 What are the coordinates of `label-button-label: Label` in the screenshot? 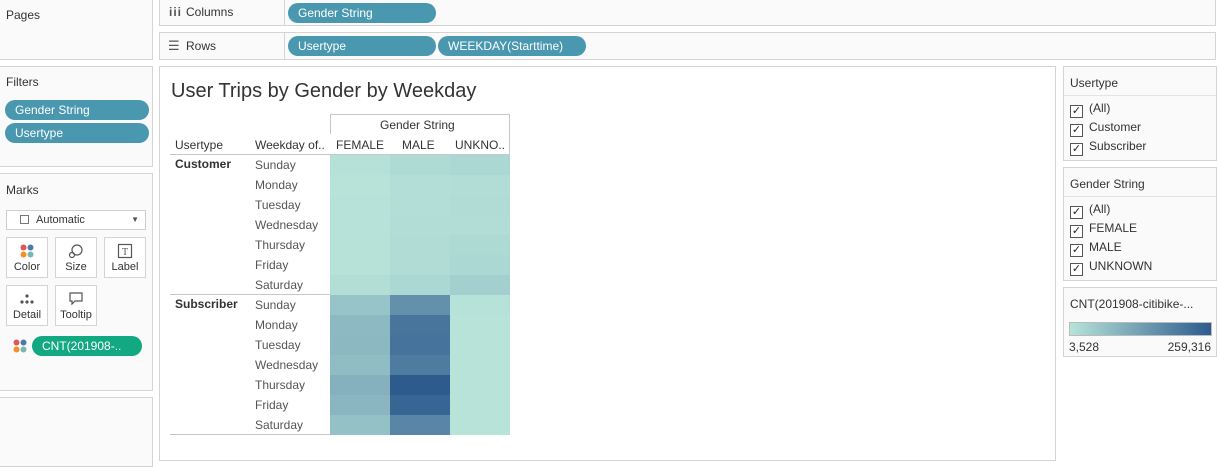 It's located at (125, 267).